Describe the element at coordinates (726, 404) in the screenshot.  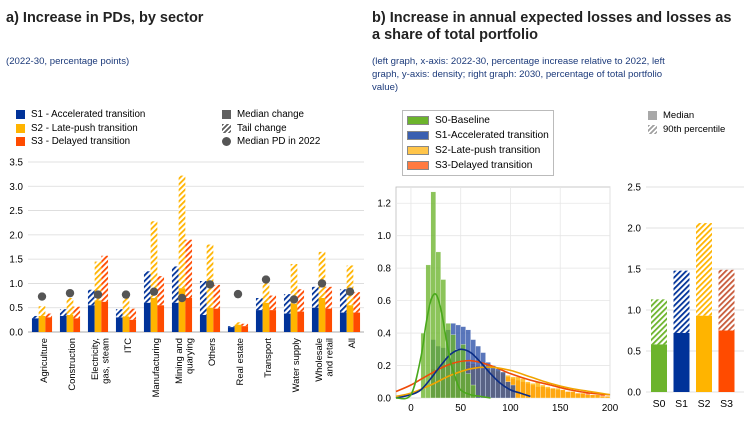
I see `category-label: S3` at that location.